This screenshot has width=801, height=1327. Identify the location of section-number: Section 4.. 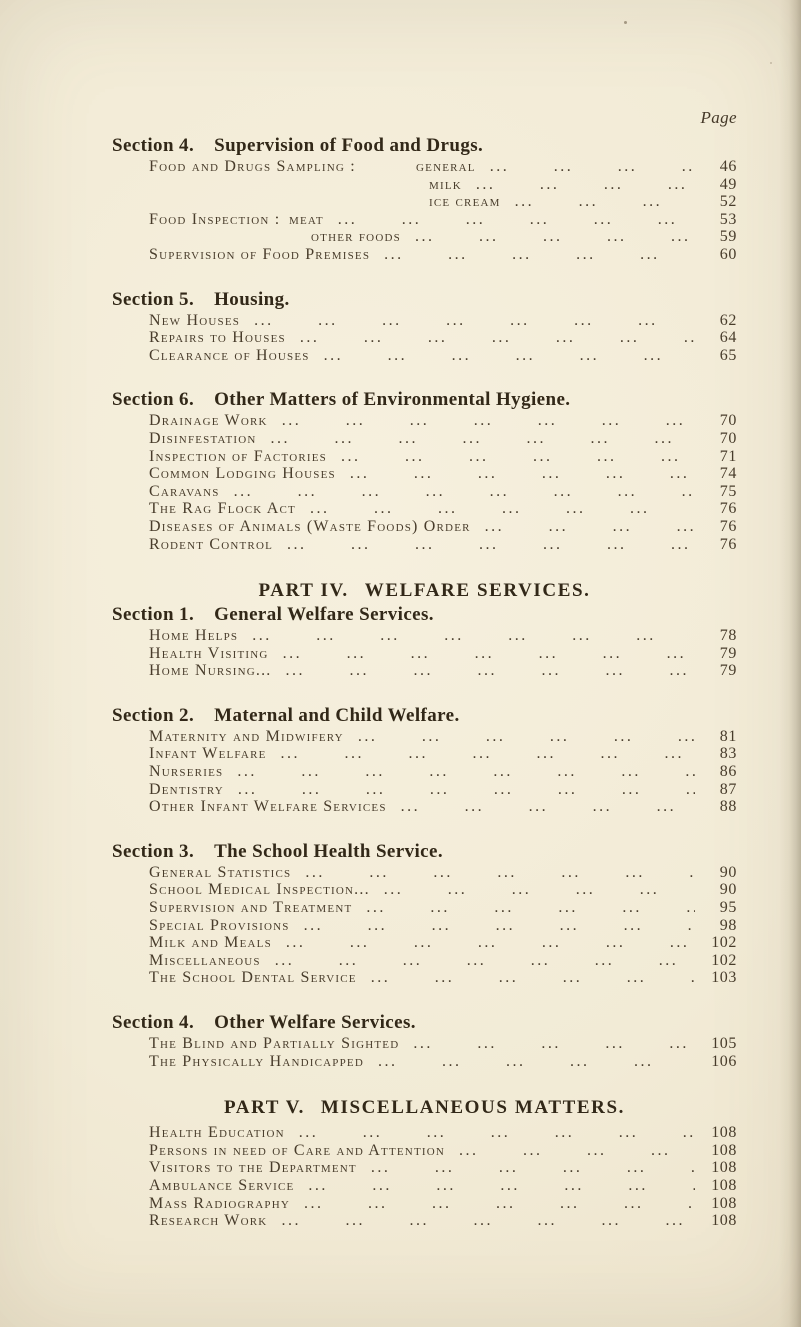
(153, 1022).